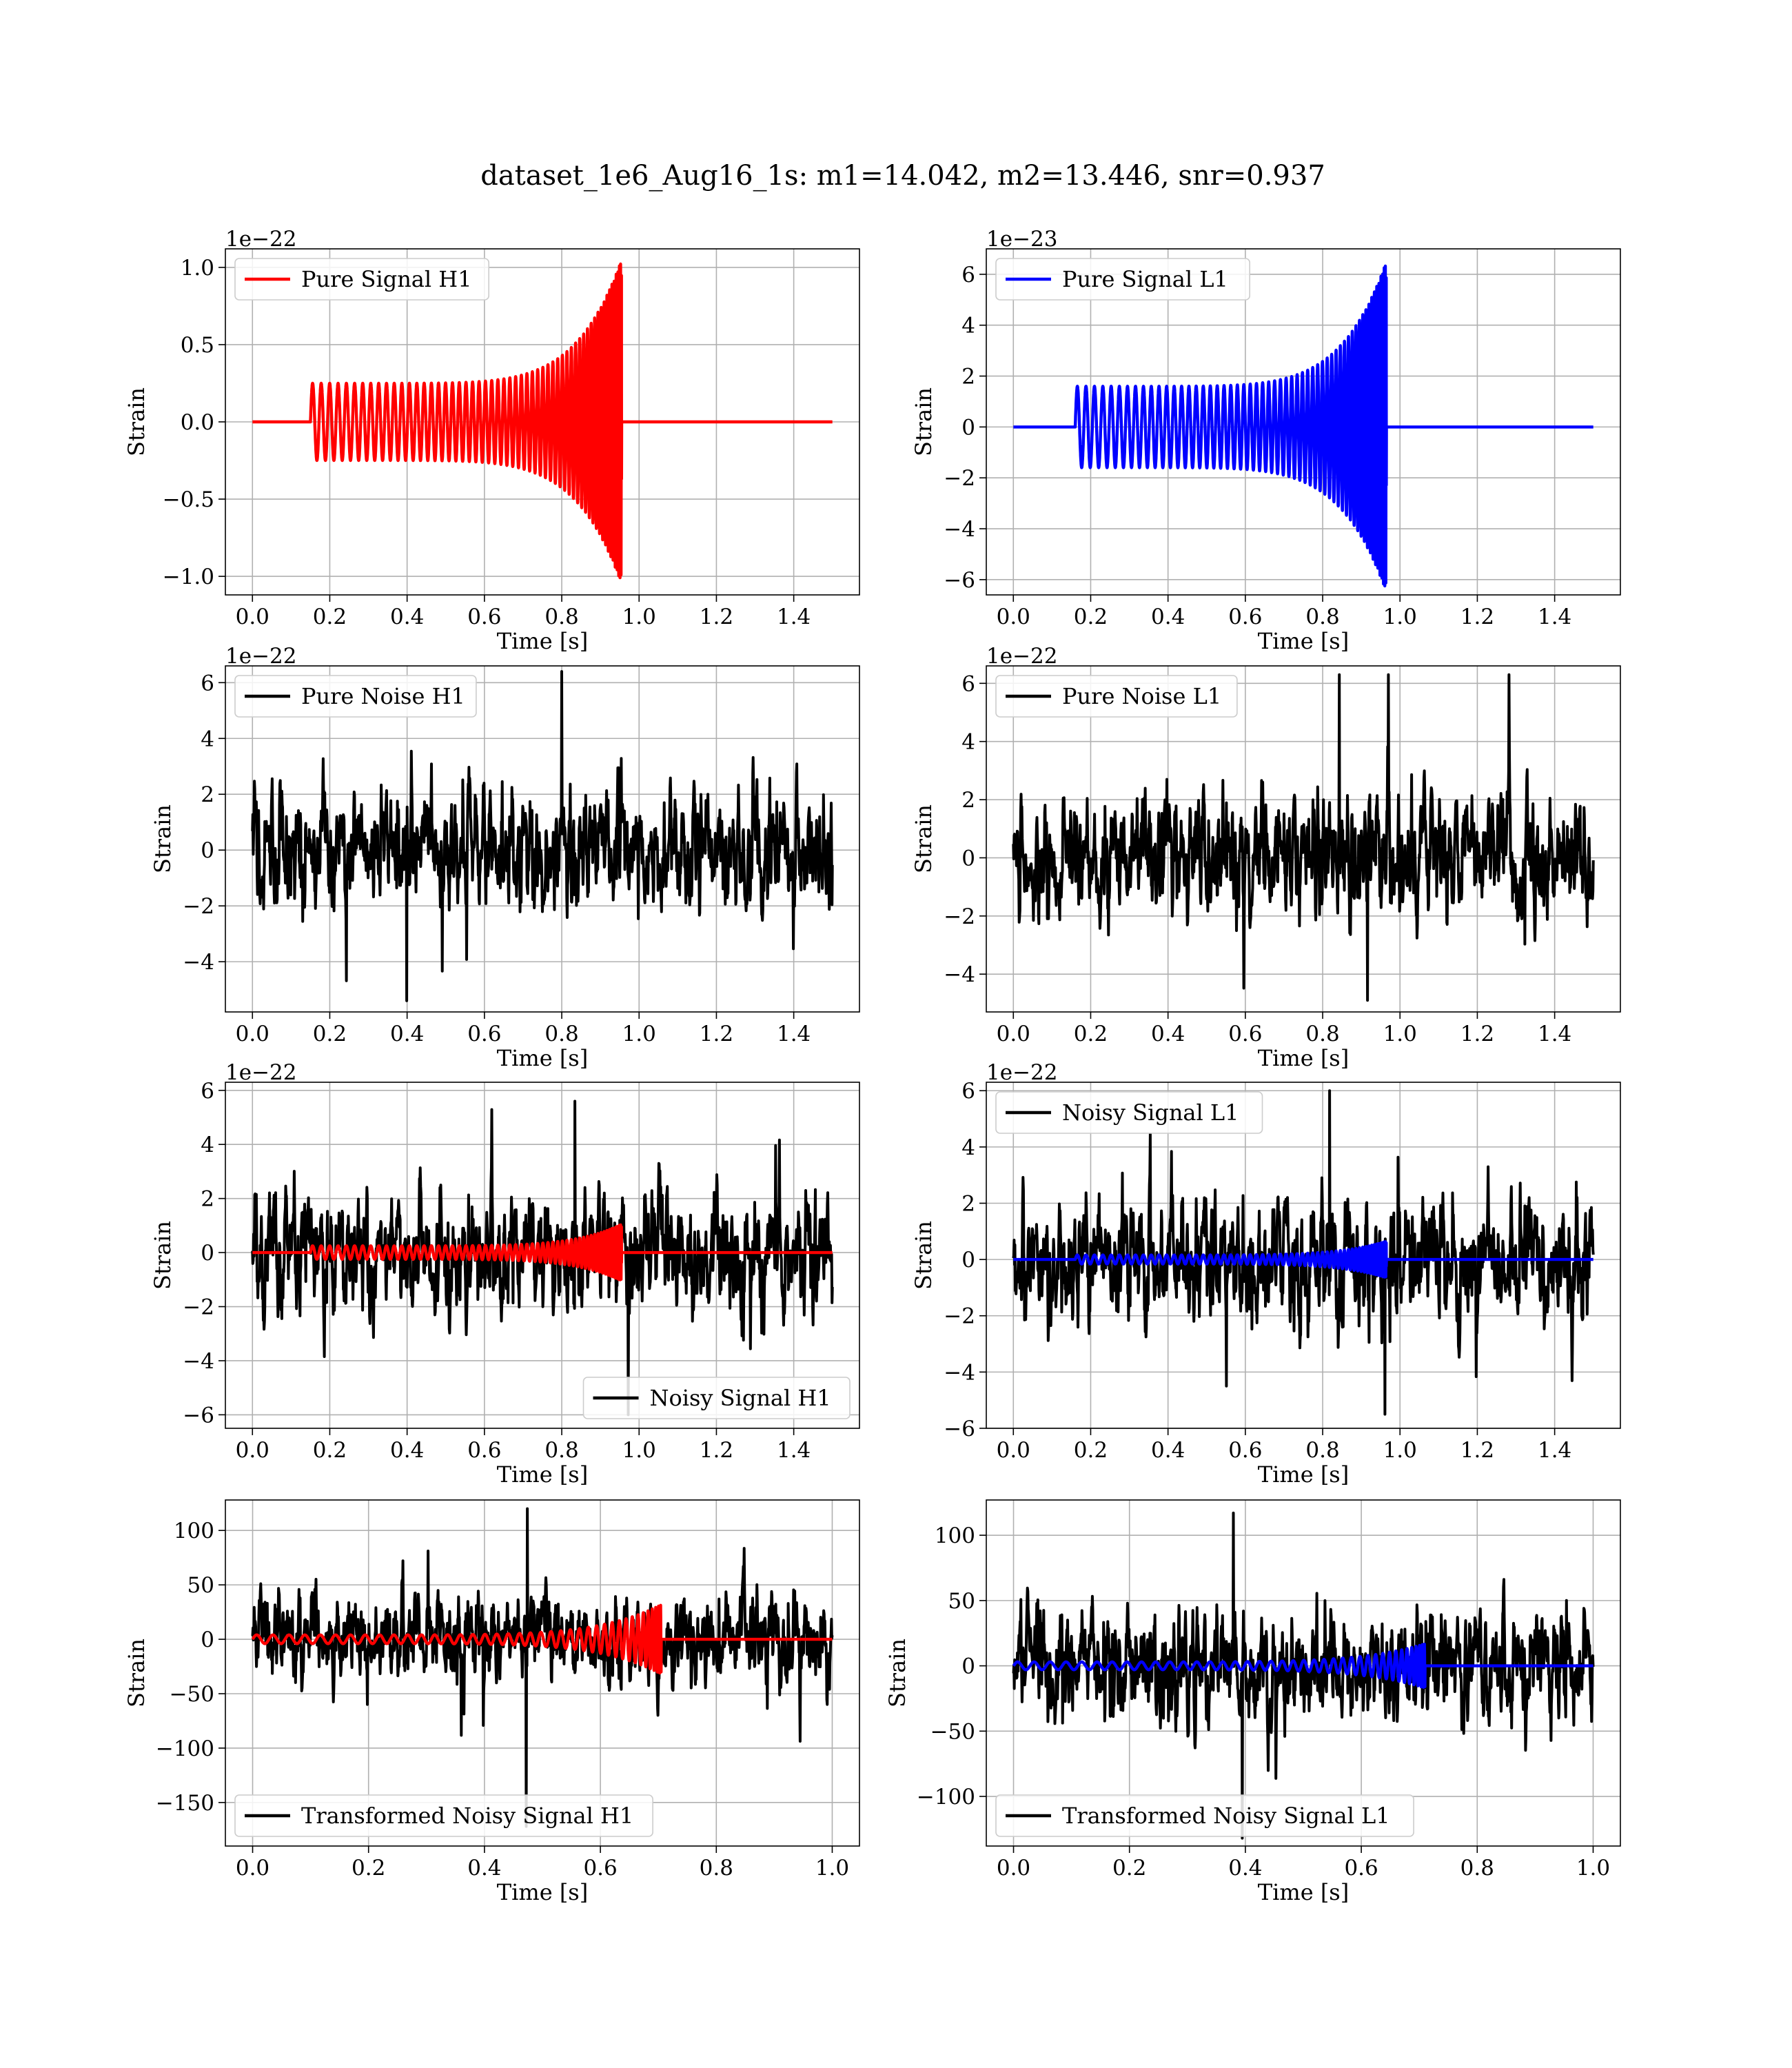  What do you see at coordinates (386, 279) in the screenshot?
I see `legend-label: Pure Signal H1` at bounding box center [386, 279].